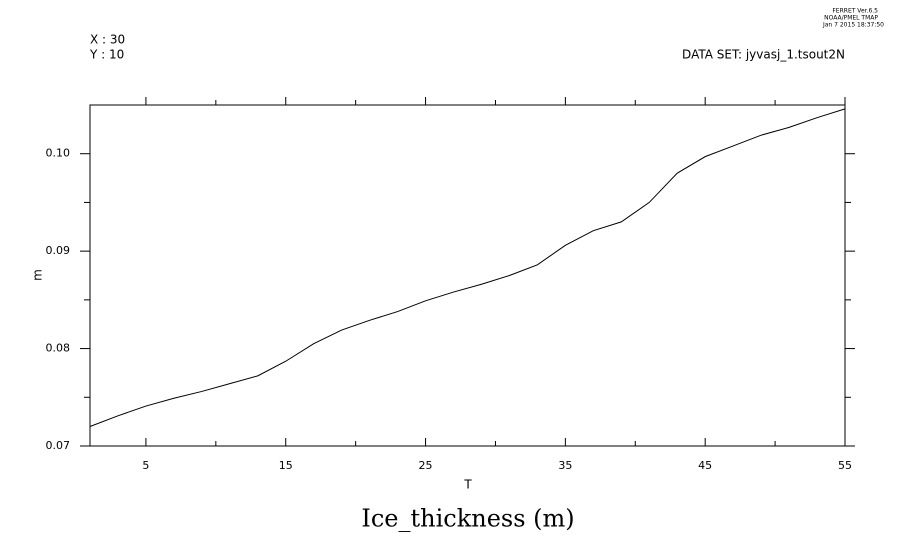  What do you see at coordinates (705, 465) in the screenshot?
I see `x-tick-label: 45` at bounding box center [705, 465].